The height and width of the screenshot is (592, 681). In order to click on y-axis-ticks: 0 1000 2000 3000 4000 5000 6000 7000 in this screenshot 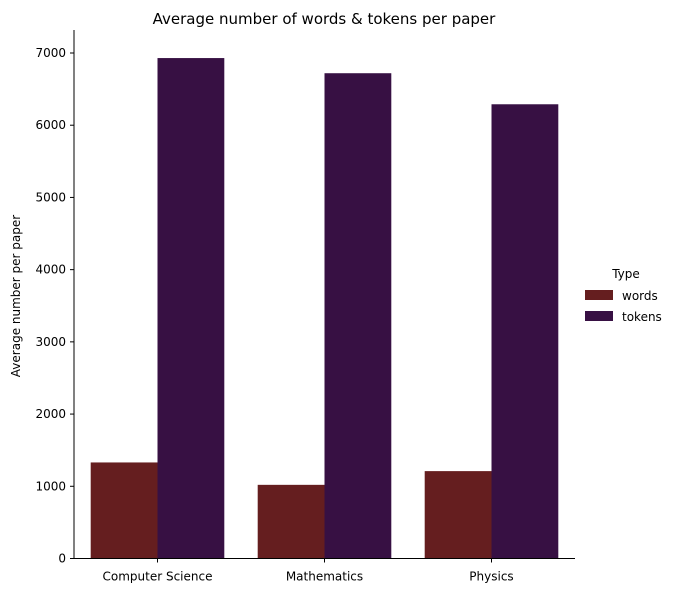, I will do `click(54, 306)`.